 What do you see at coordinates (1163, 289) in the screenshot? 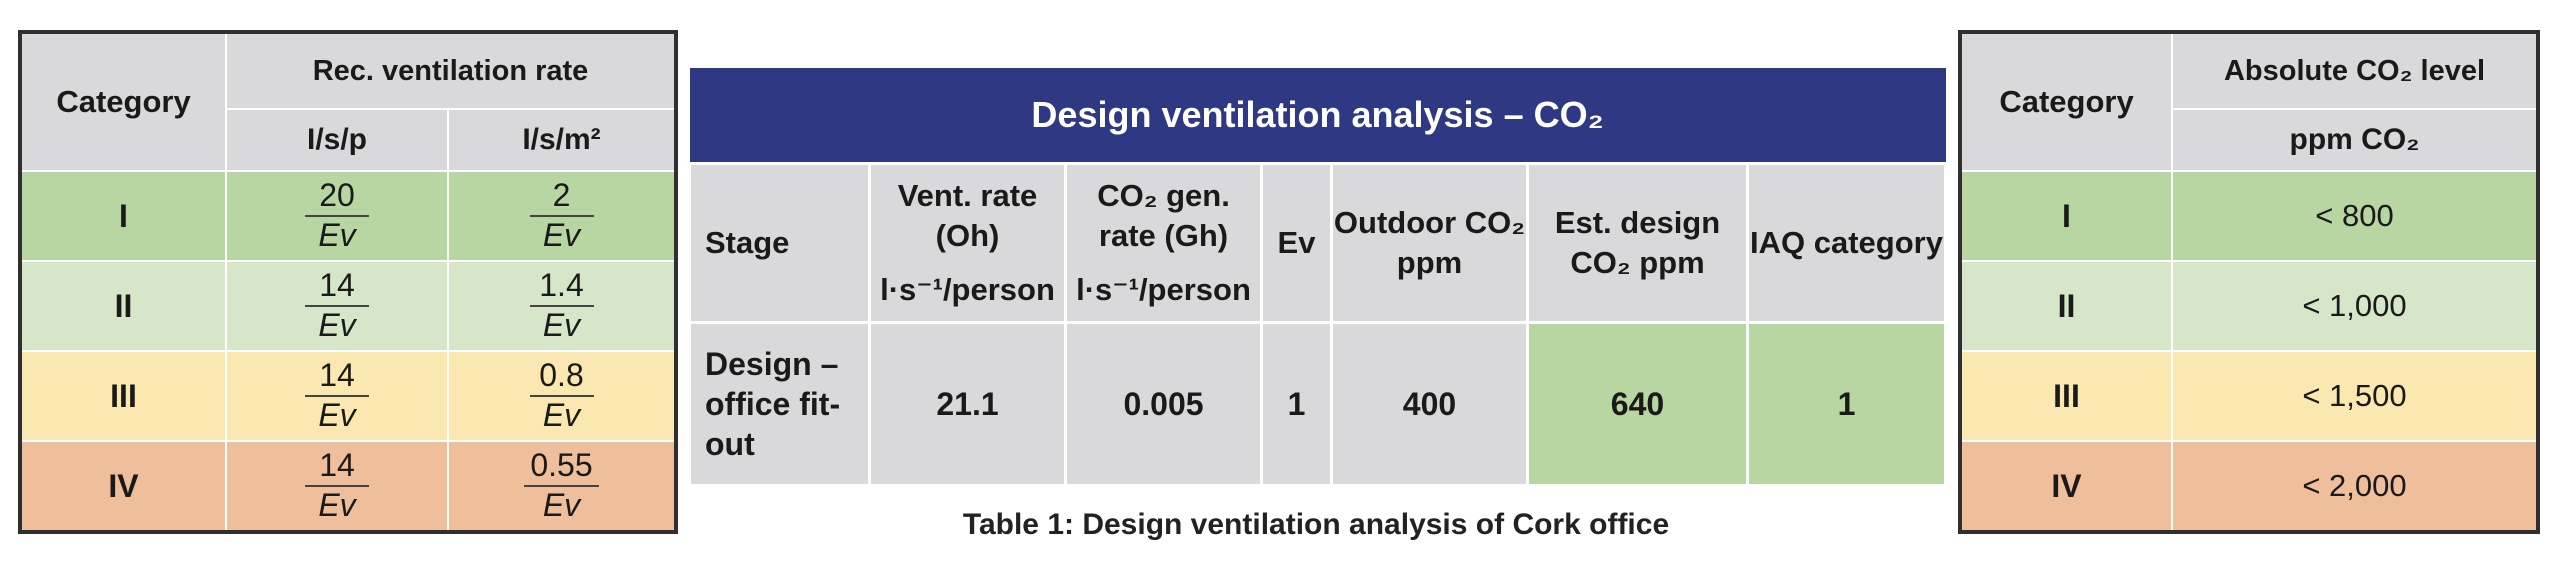
I see `co2-gen-rate-unit: l·s⁻¹/person` at bounding box center [1163, 289].